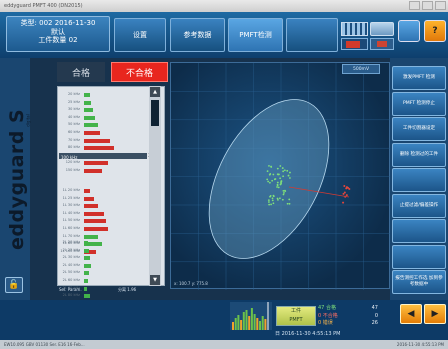 The image size is (448, 349). What do you see at coordinates (414, 5) in the screenshot?
I see `minimize-button` at bounding box center [414, 5].